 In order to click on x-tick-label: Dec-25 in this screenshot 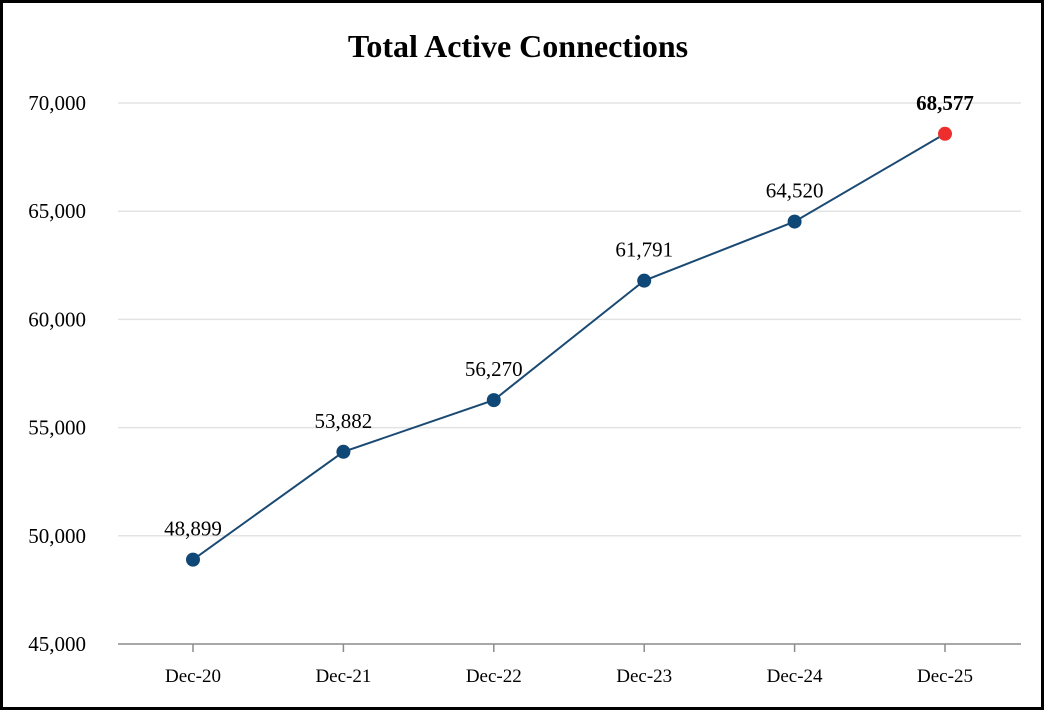, I will do `click(945, 676)`.